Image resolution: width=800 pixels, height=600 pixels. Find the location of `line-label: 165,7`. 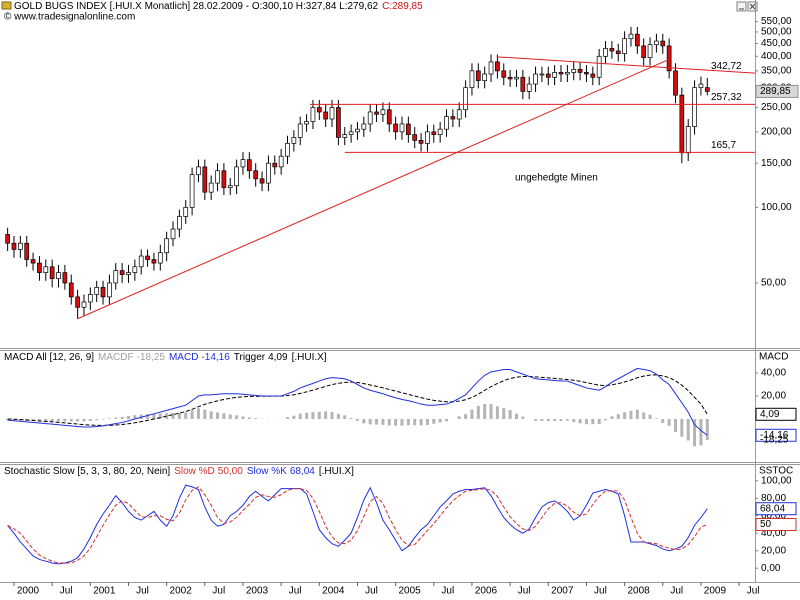

line-label: 165,7 is located at coordinates (723, 145).